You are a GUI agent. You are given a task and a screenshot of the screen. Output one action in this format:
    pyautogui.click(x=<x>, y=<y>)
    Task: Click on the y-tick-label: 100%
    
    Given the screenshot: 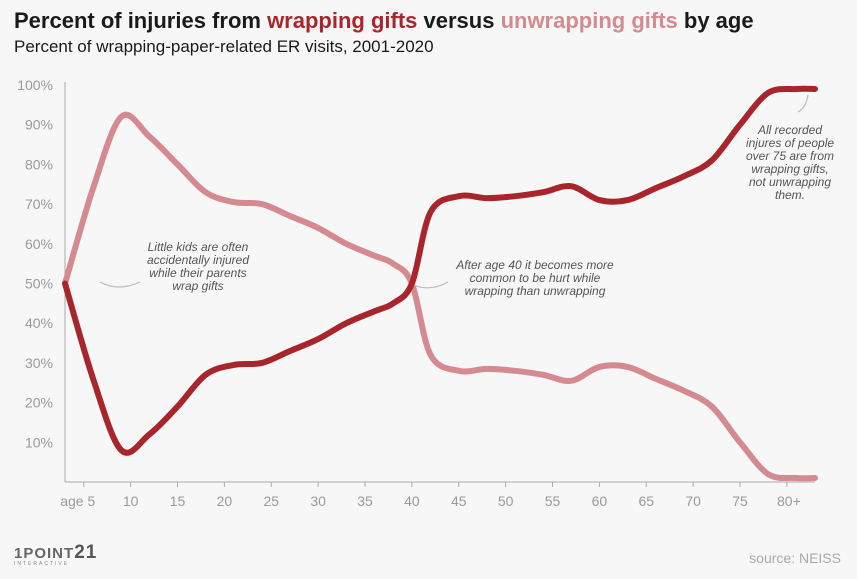 What is the action you would take?
    pyautogui.click(x=35, y=85)
    